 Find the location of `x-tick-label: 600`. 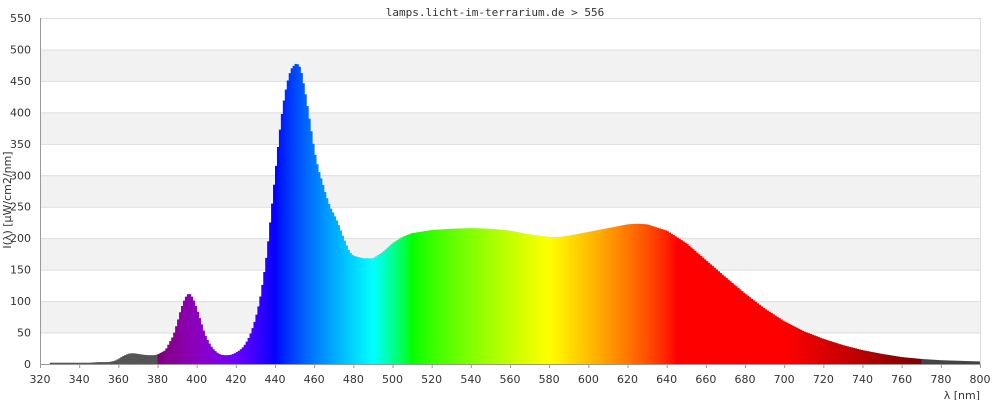

x-tick-label: 600 is located at coordinates (588, 379).